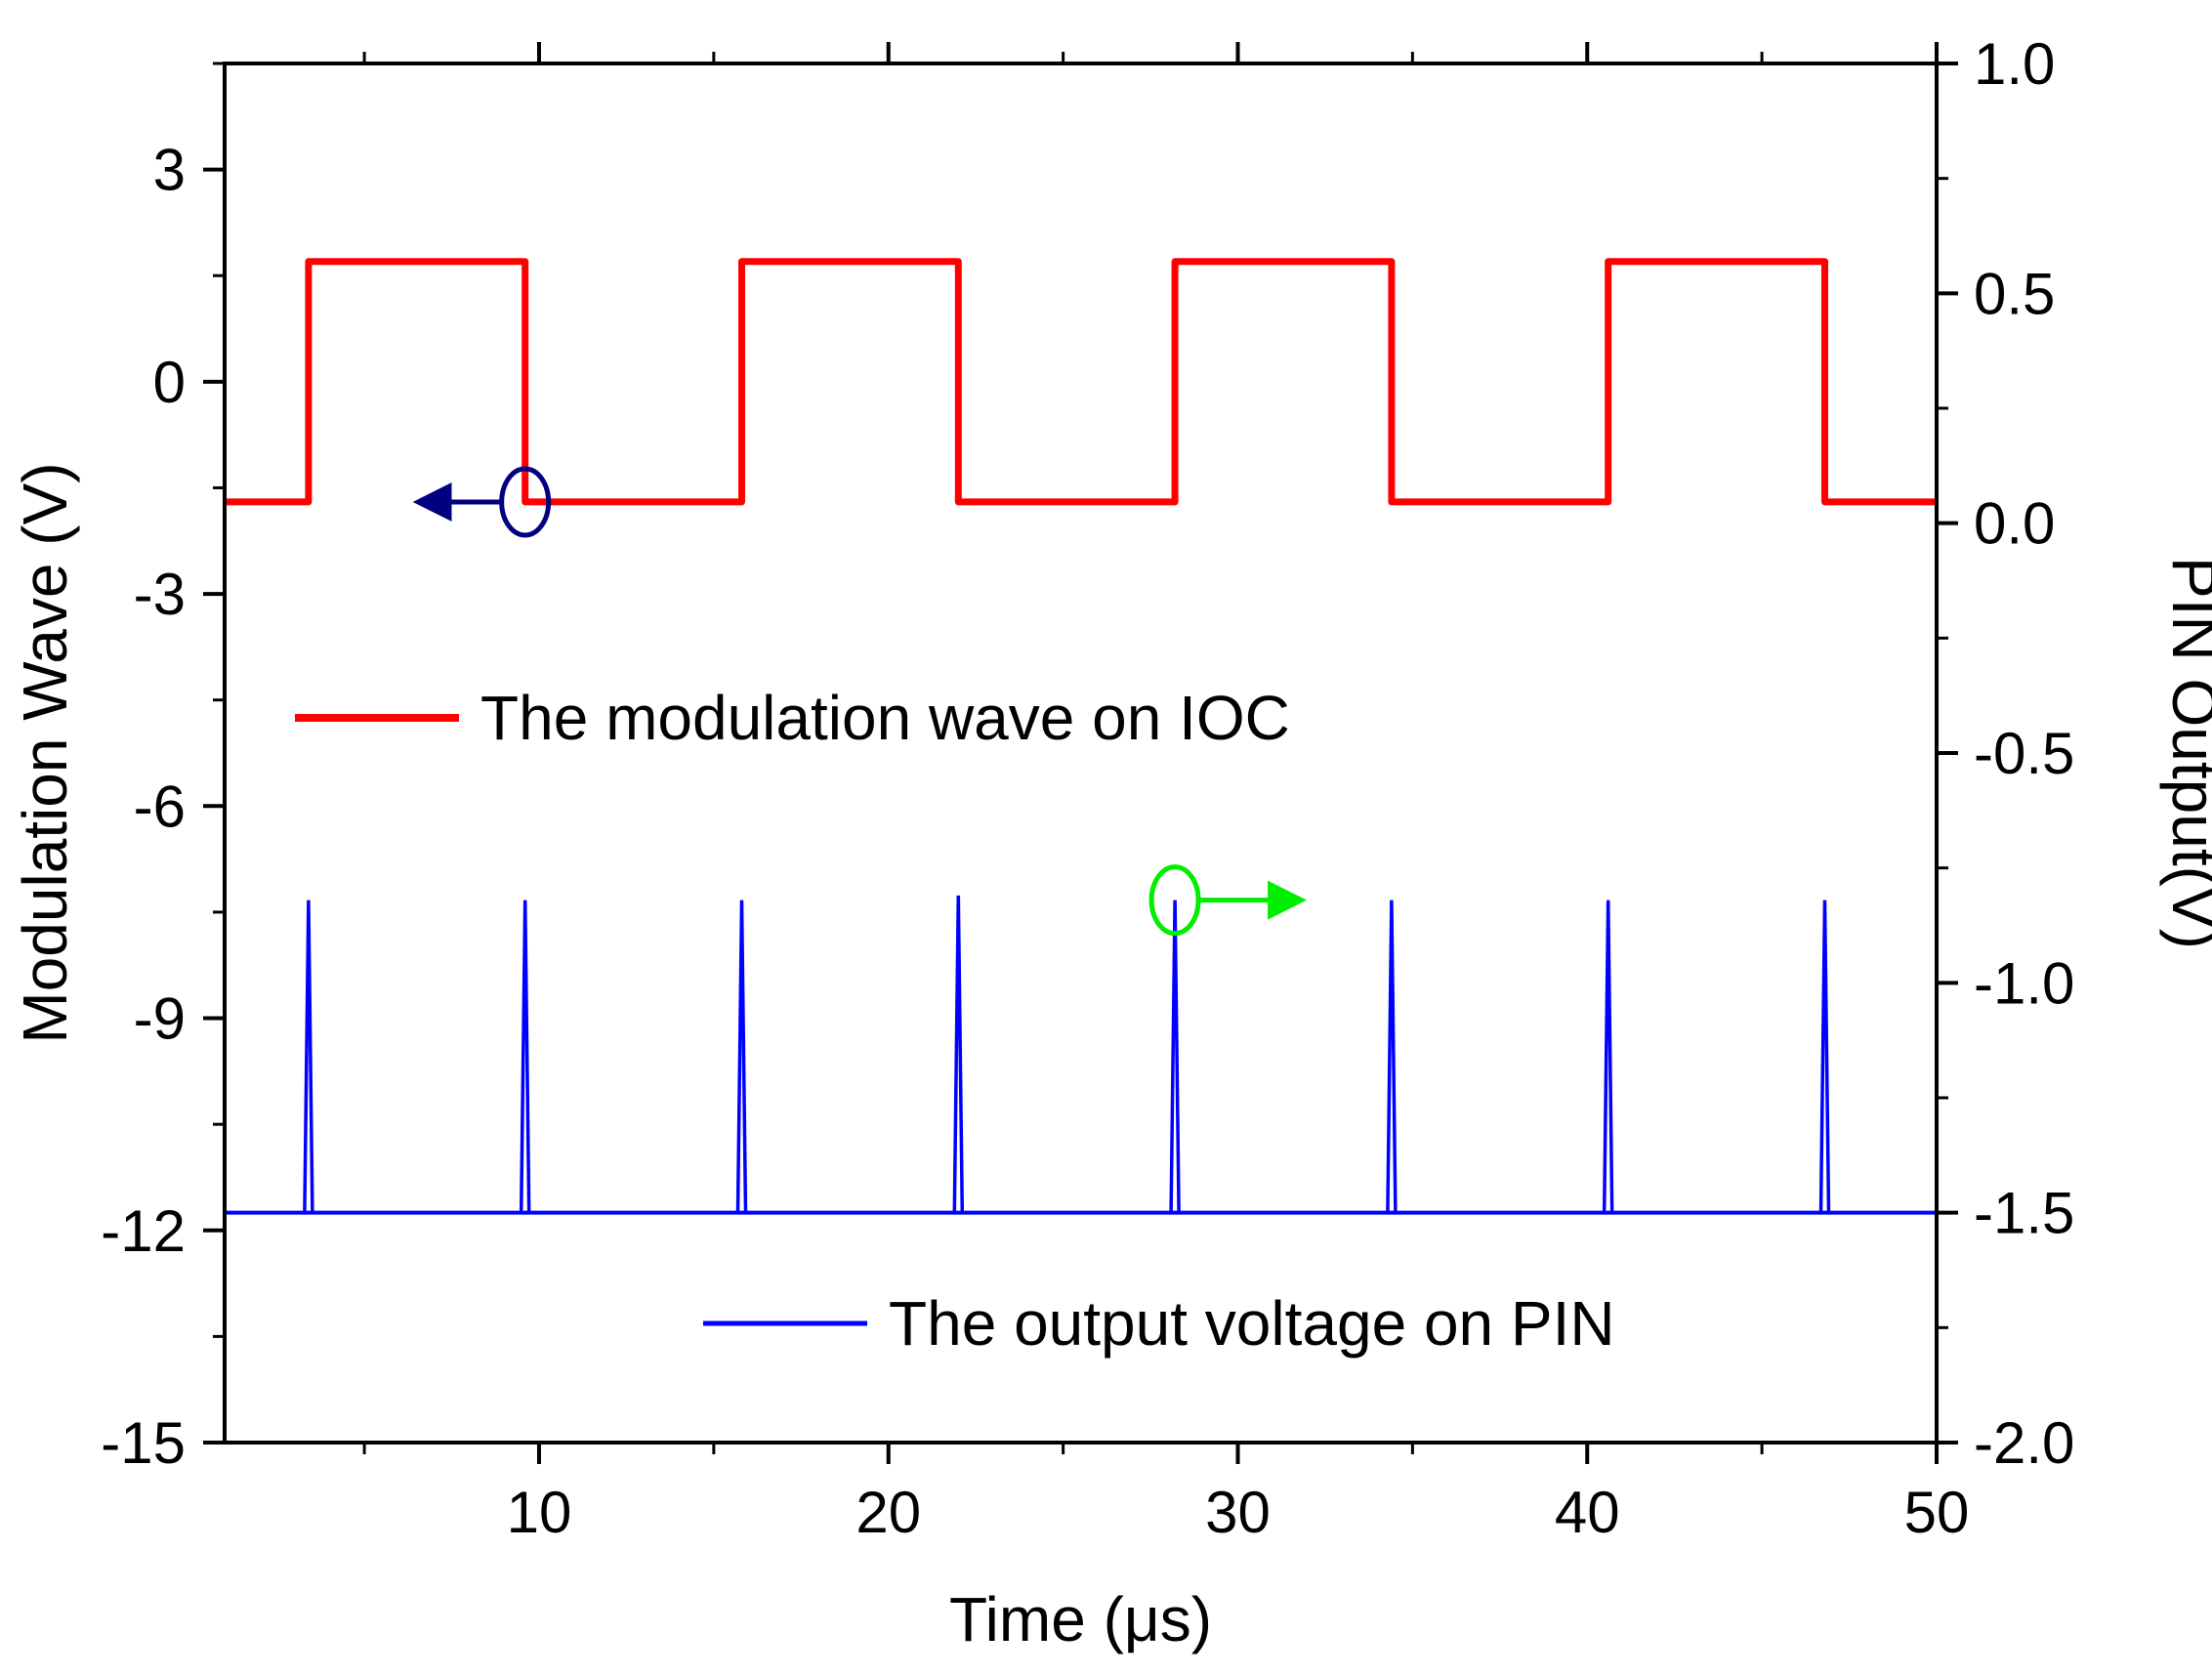 The image size is (2212, 1675). Describe the element at coordinates (539, 1512) in the screenshot. I see `x-tick-label: 10` at that location.